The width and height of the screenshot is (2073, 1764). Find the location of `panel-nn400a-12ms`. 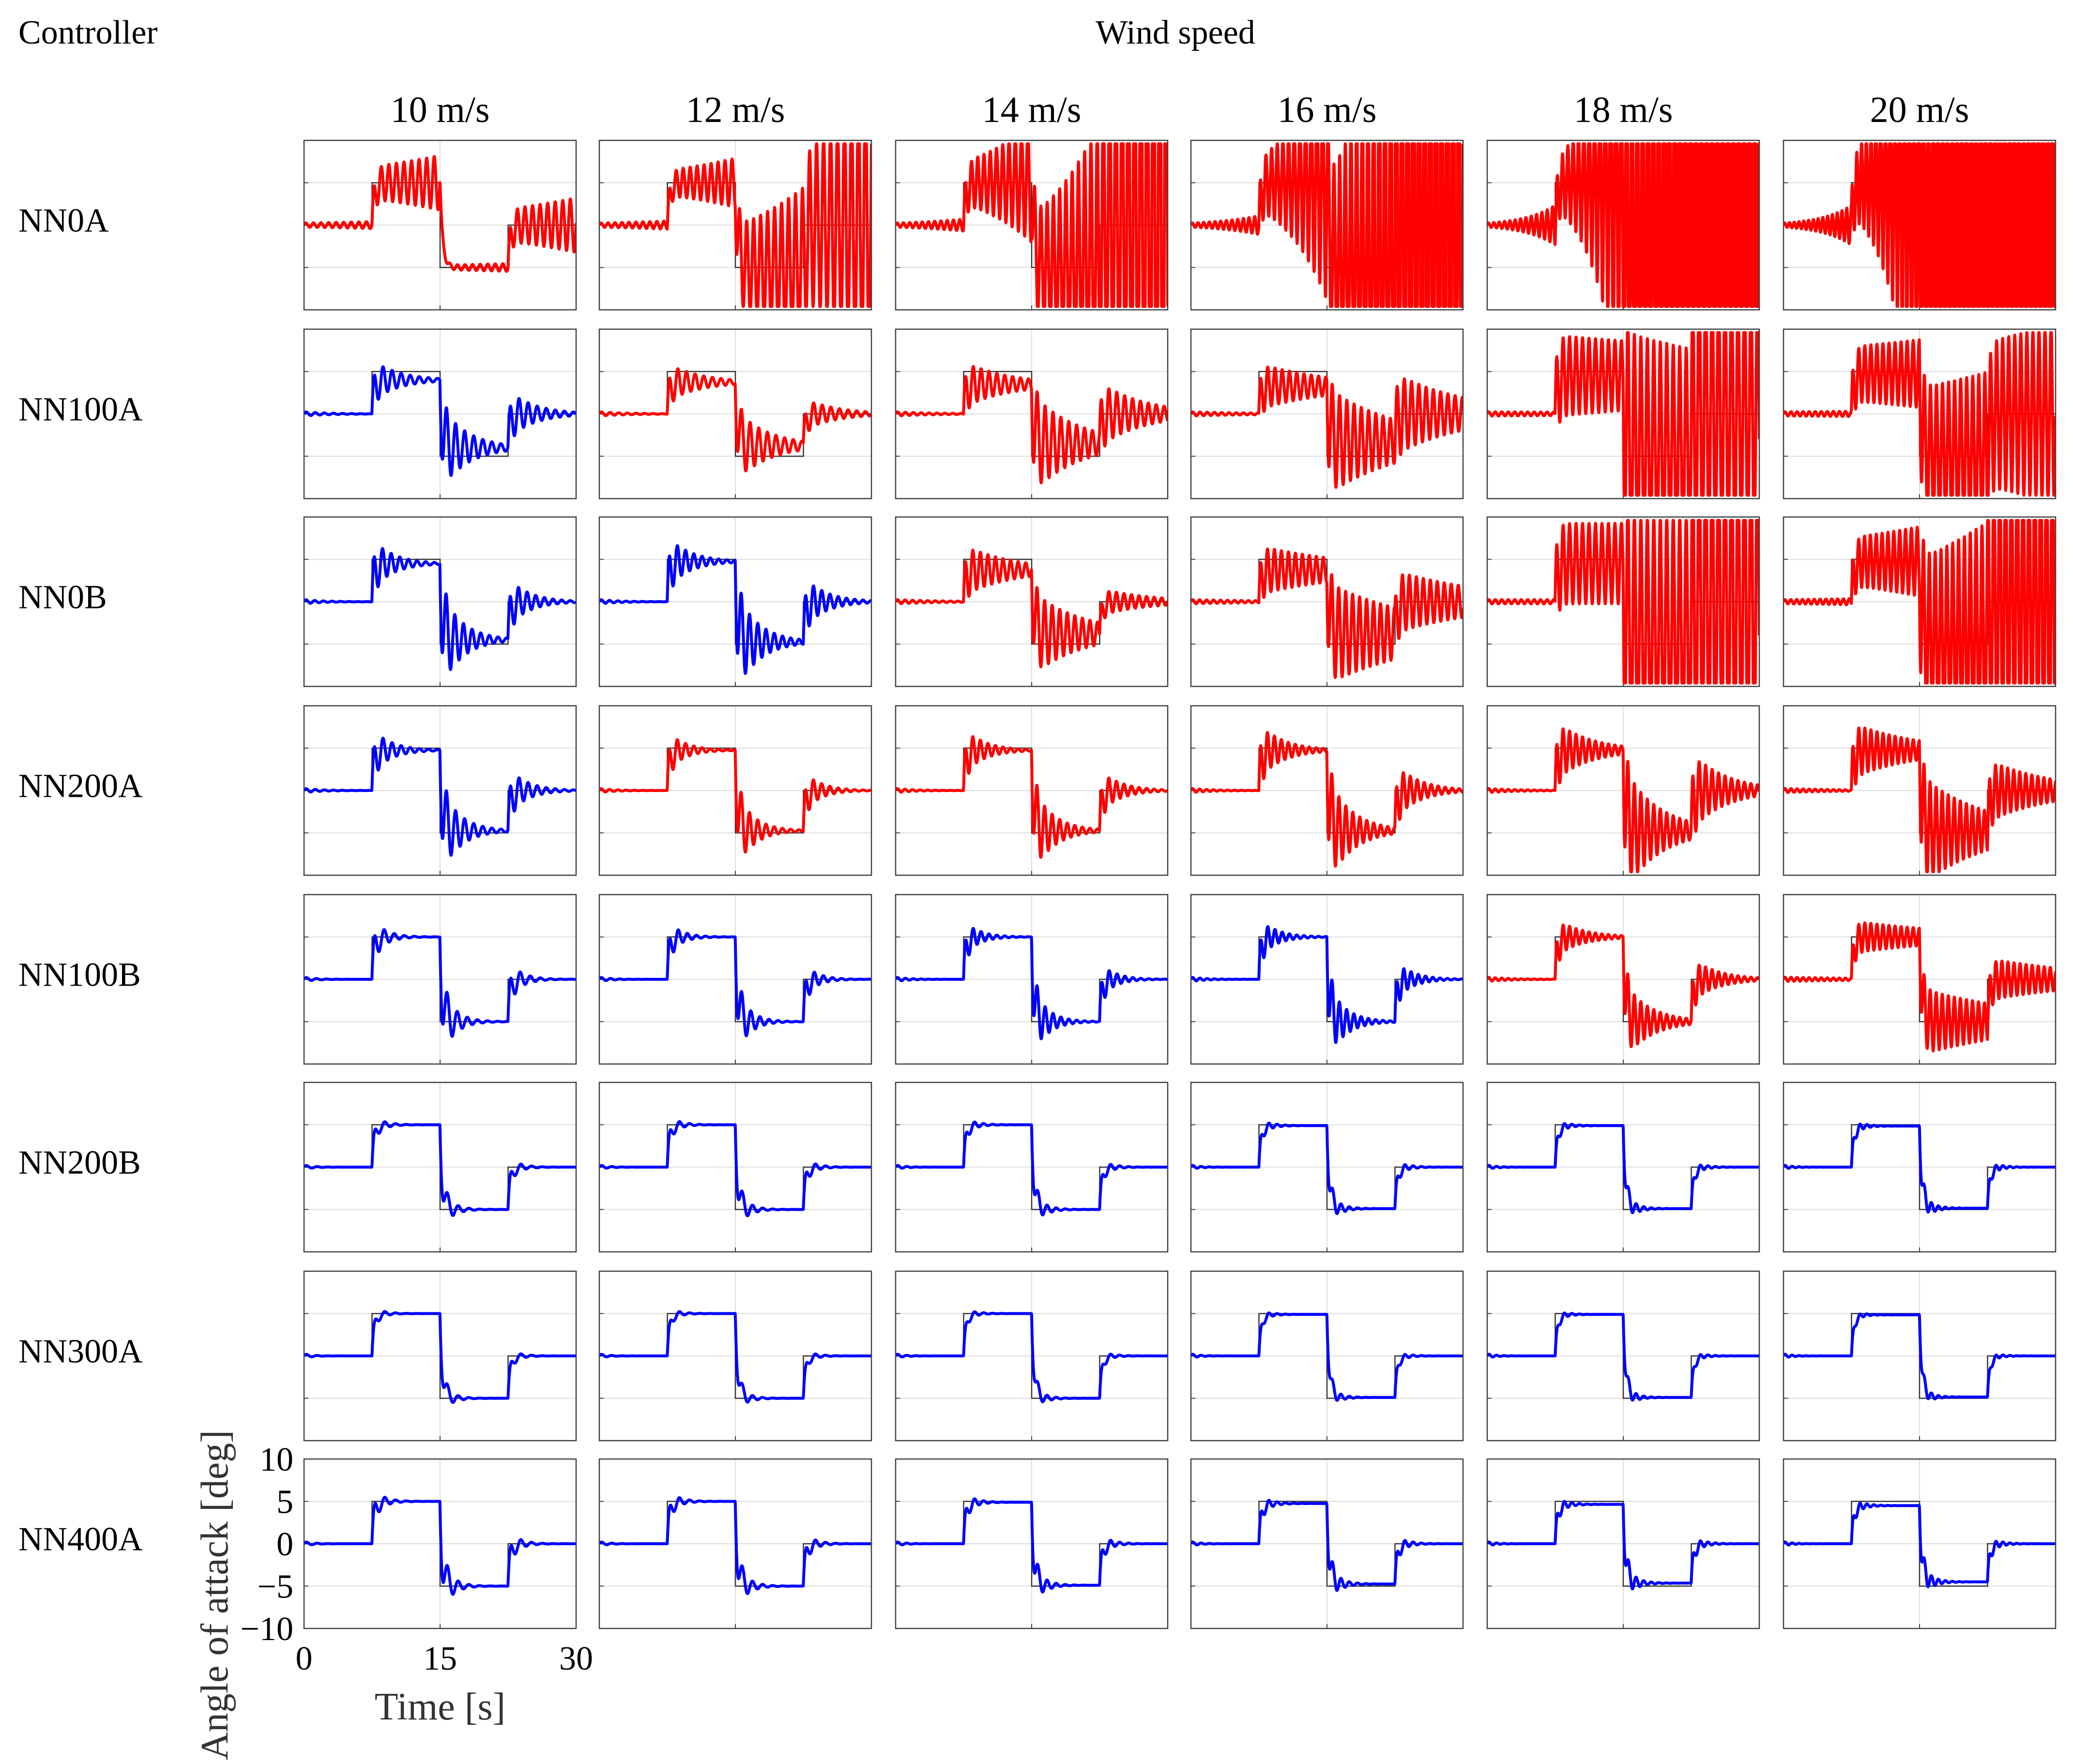

panel-nn400a-12ms is located at coordinates (735, 1543).